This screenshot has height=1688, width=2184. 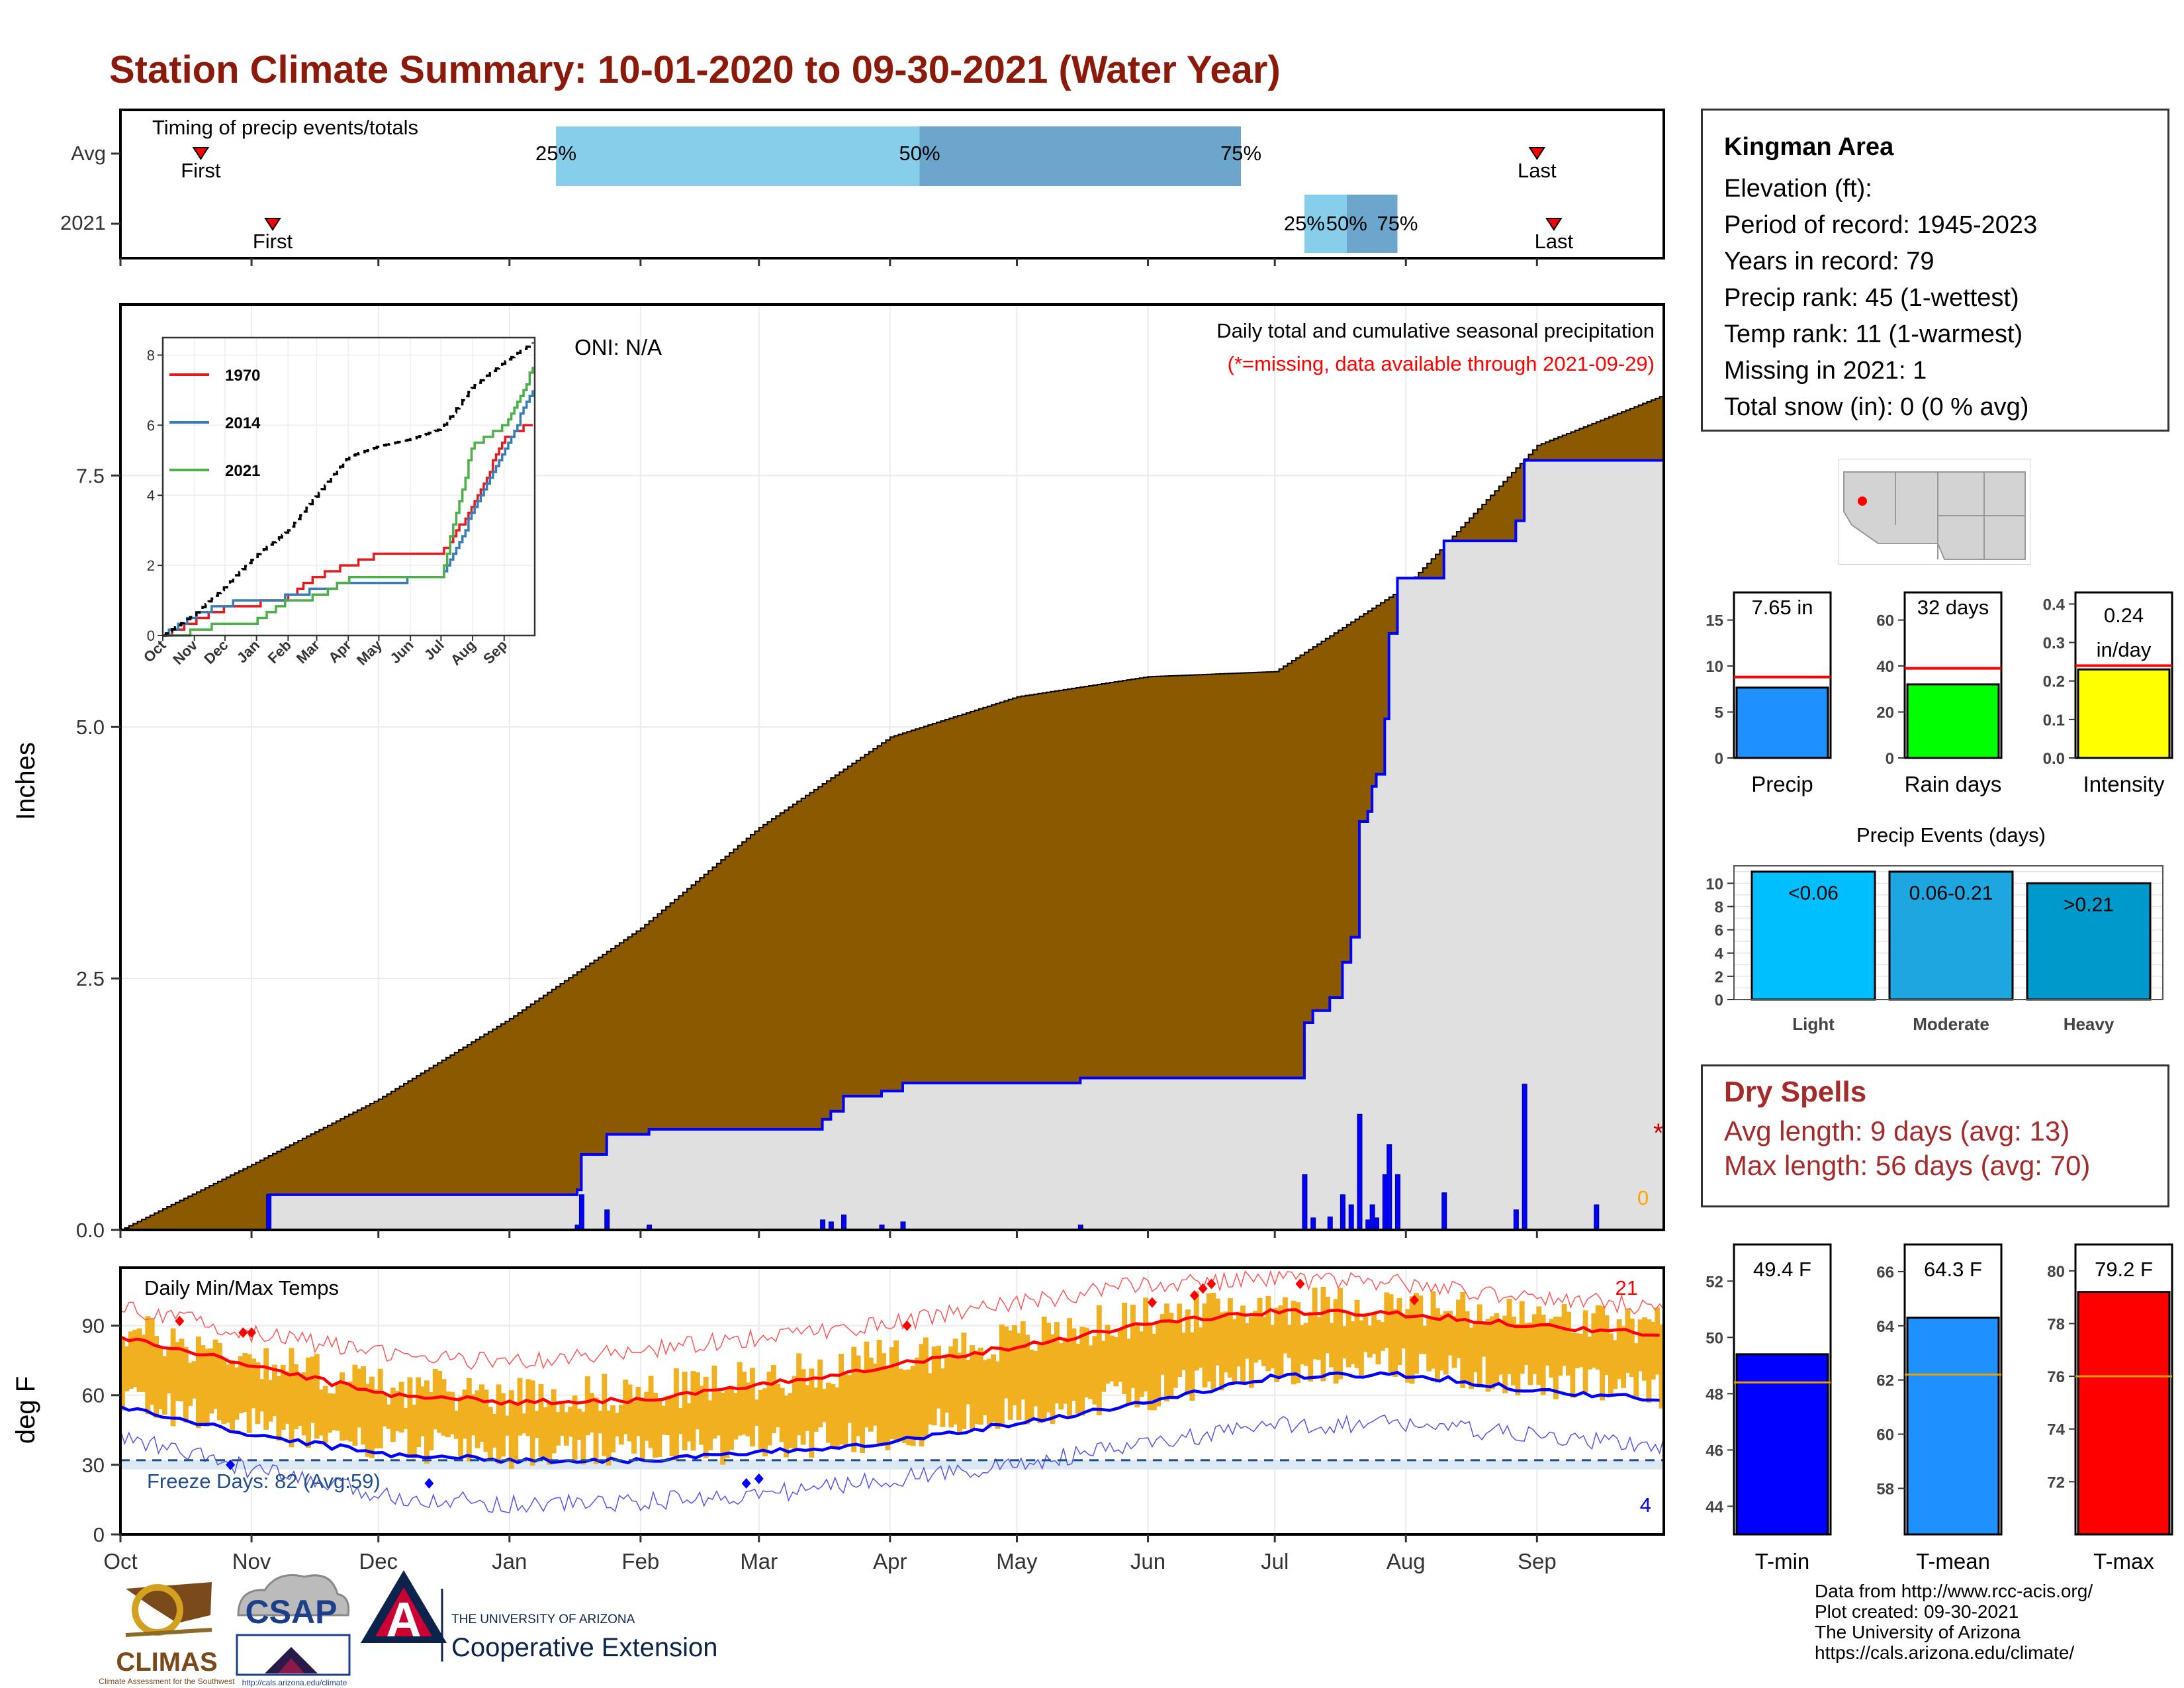 I want to click on timing-p50-label: 50%, so click(x=920, y=153).